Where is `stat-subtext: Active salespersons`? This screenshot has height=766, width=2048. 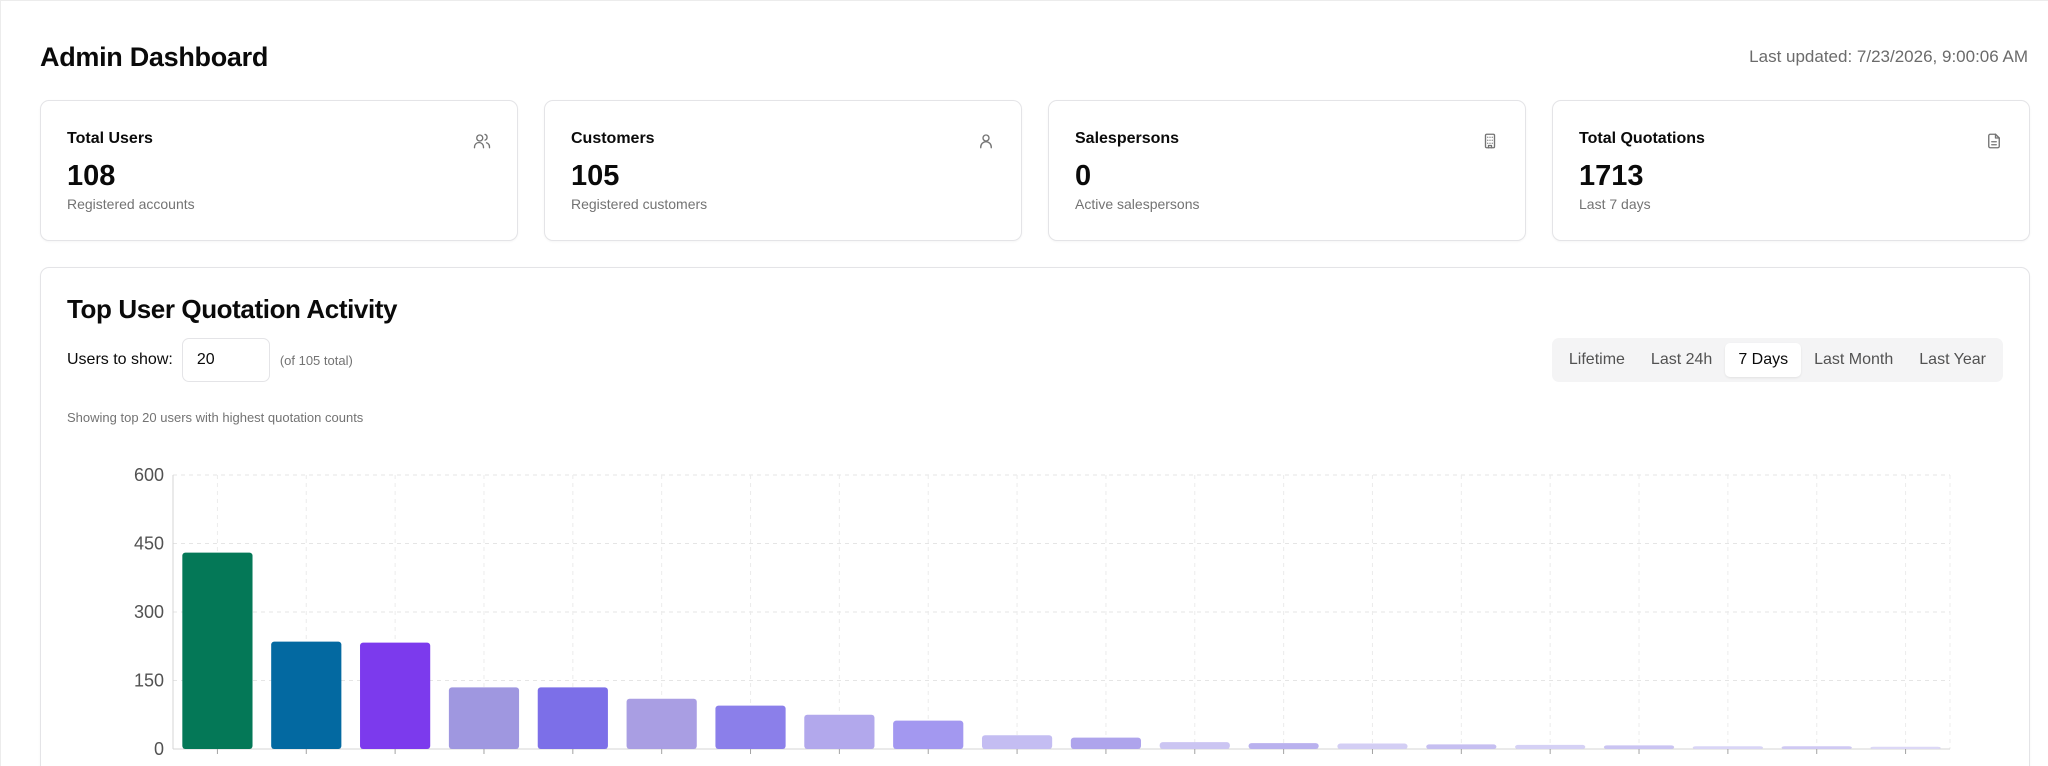
stat-subtext: Active salespersons is located at coordinates (1137, 204).